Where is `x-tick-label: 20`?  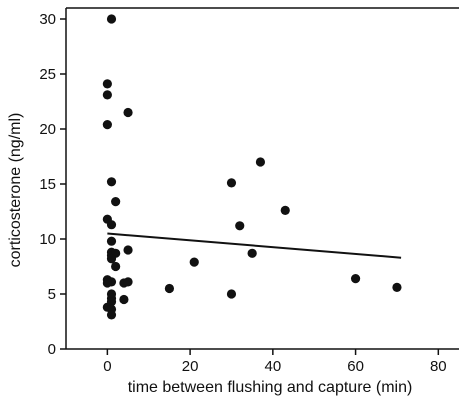 x-tick-label: 20 is located at coordinates (190, 366).